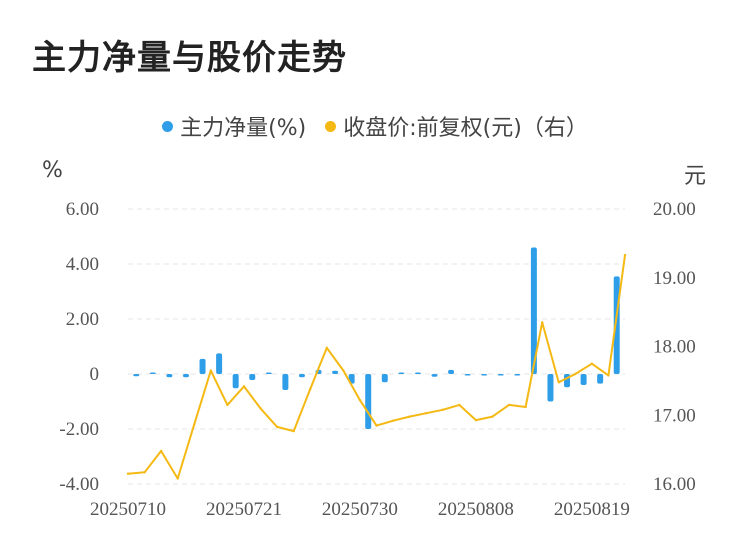  What do you see at coordinates (674, 415) in the screenshot?
I see `y-right-tick-label: 17.00` at bounding box center [674, 415].